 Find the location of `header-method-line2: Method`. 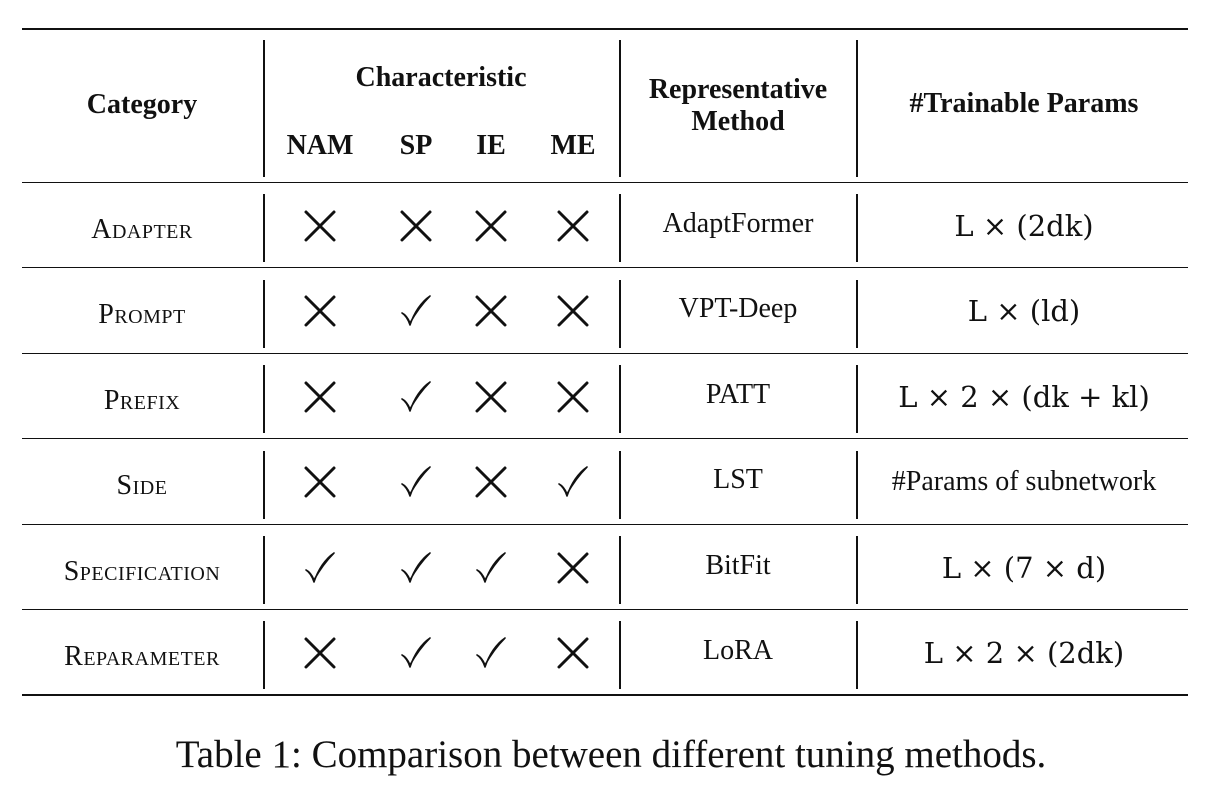

header-method-line2: Method is located at coordinates (738, 121).